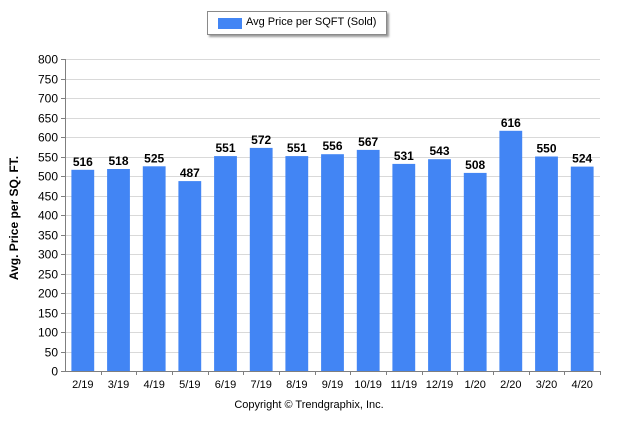 The height and width of the screenshot is (427, 618). What do you see at coordinates (48, 60) in the screenshot?
I see `y-tick-label: 800` at bounding box center [48, 60].